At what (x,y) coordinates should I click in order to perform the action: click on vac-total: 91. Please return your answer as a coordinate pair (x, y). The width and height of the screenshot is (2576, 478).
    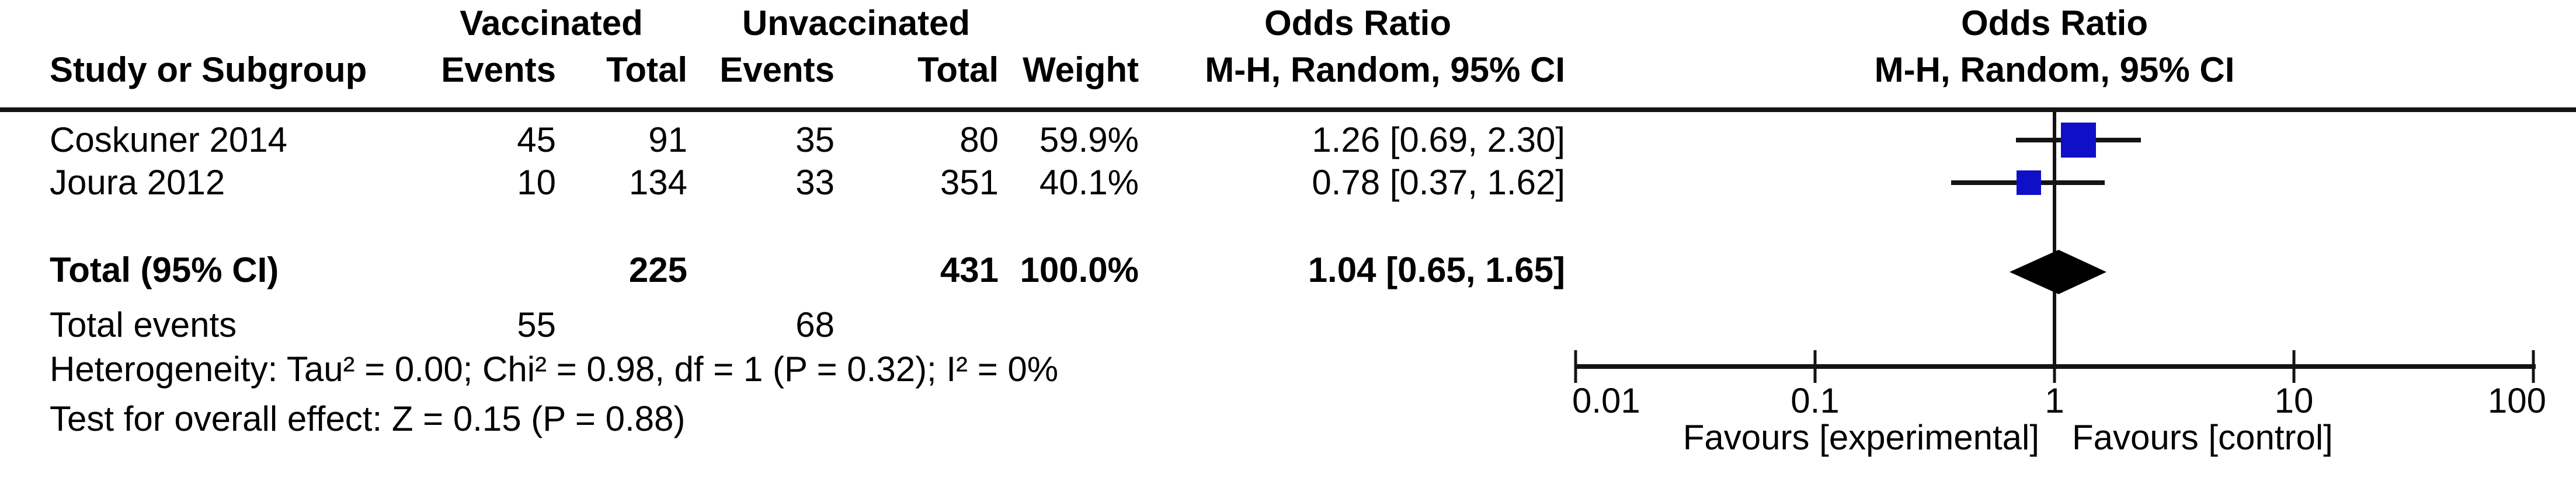
    Looking at the image, I should click on (667, 139).